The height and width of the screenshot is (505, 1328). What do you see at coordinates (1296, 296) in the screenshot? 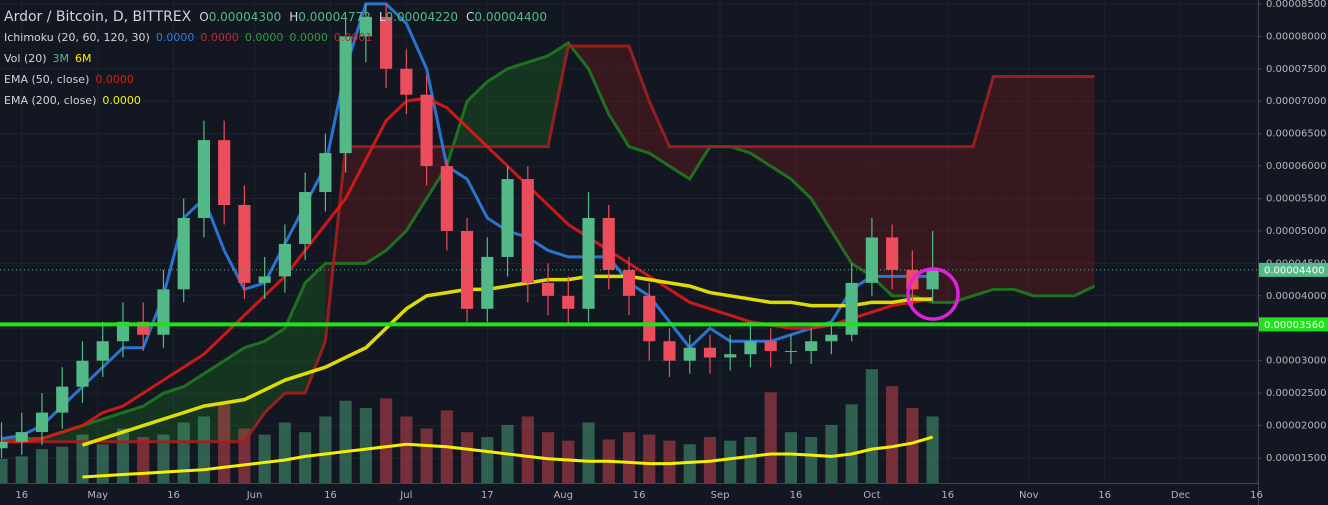
I see `y-tick-label: 0.00004000` at bounding box center [1296, 296].